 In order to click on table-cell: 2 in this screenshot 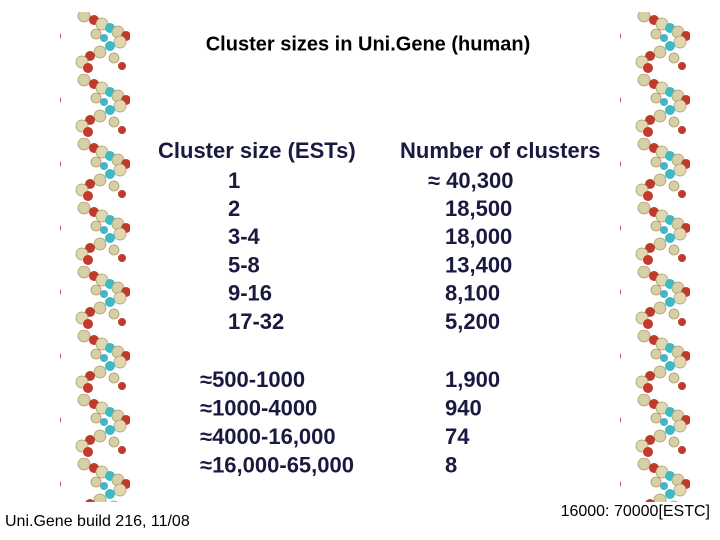, I will do `click(234, 208)`.